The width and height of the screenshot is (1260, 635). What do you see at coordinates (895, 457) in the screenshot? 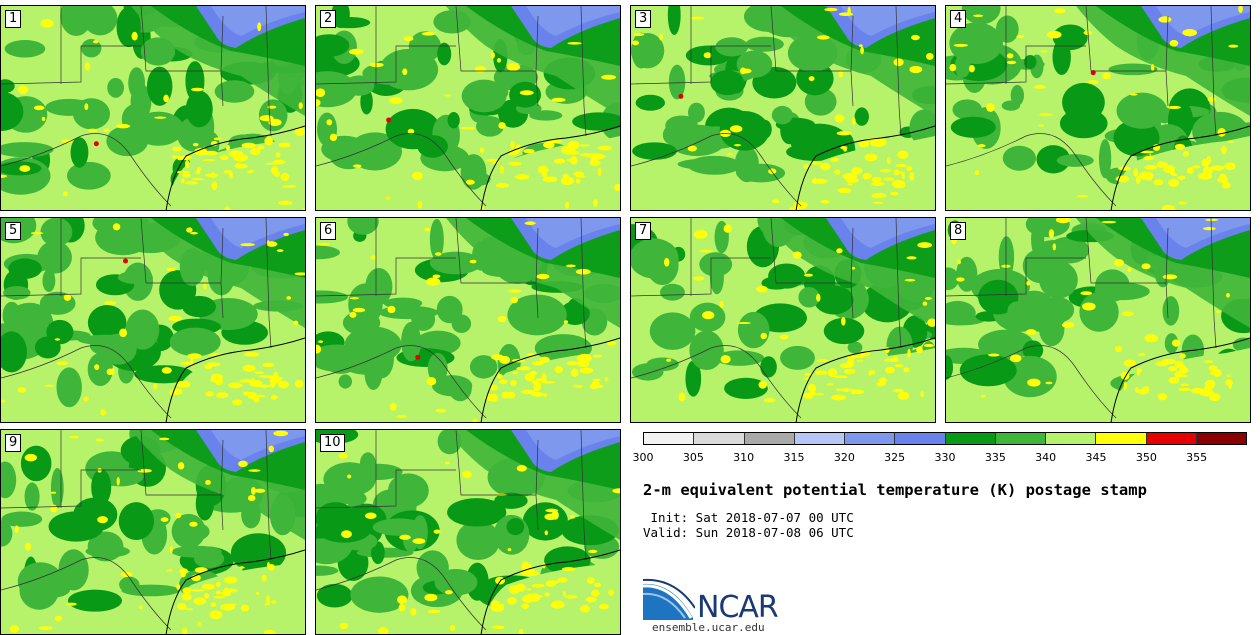
I see `colorbar-tick-label: 325` at bounding box center [895, 457].